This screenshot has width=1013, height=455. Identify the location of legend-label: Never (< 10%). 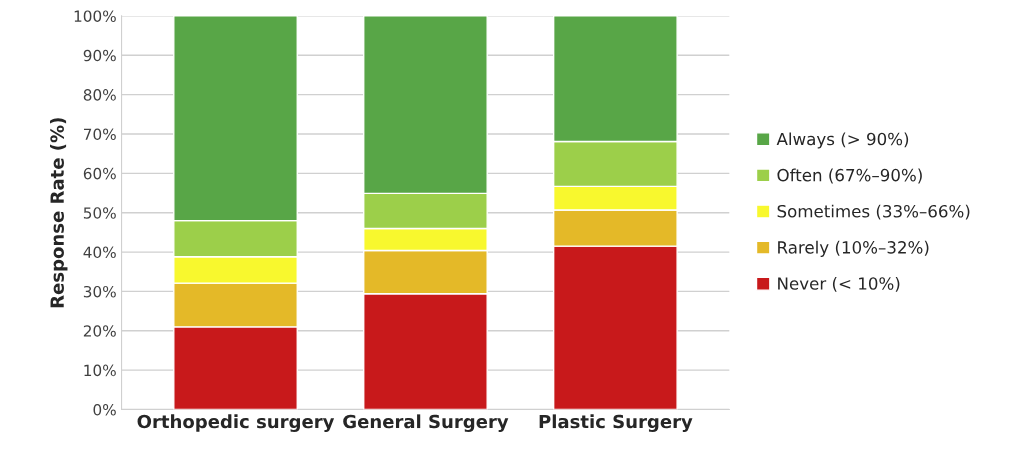
(839, 284).